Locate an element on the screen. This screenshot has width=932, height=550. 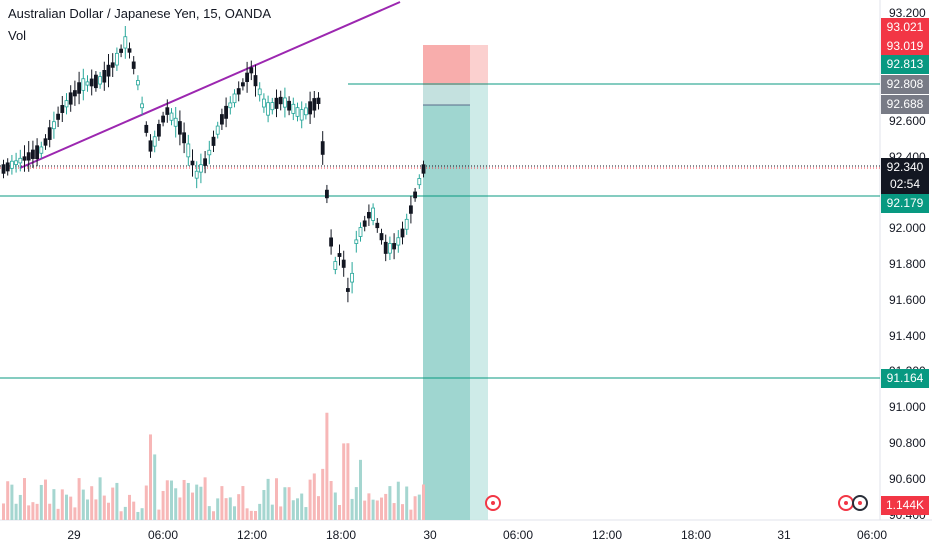
time-tick-label: 18:00 is located at coordinates (696, 535).